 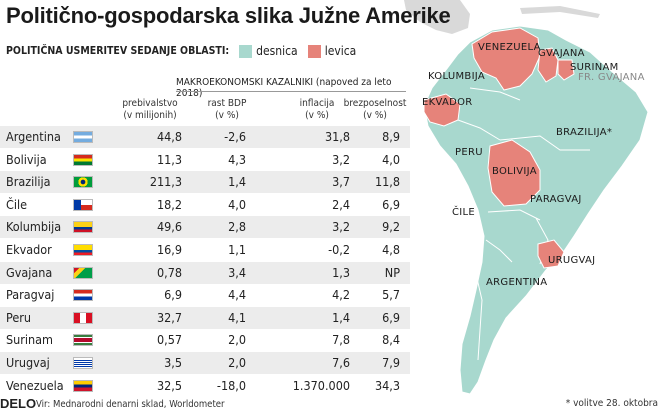 What do you see at coordinates (246, 51) in the screenshot?
I see `legend-swatch-desnica` at bounding box center [246, 51].